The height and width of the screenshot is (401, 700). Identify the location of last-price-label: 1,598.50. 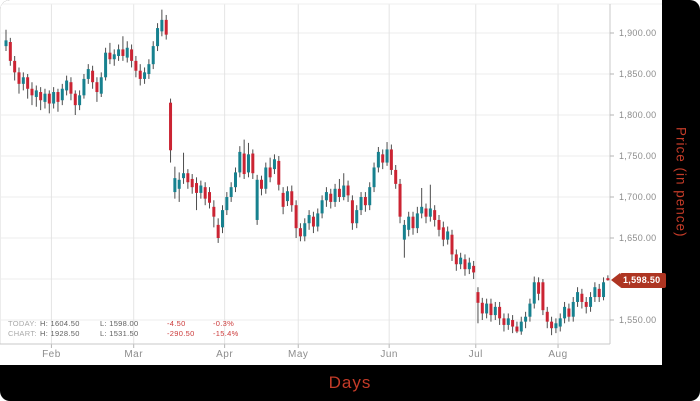
(643, 280).